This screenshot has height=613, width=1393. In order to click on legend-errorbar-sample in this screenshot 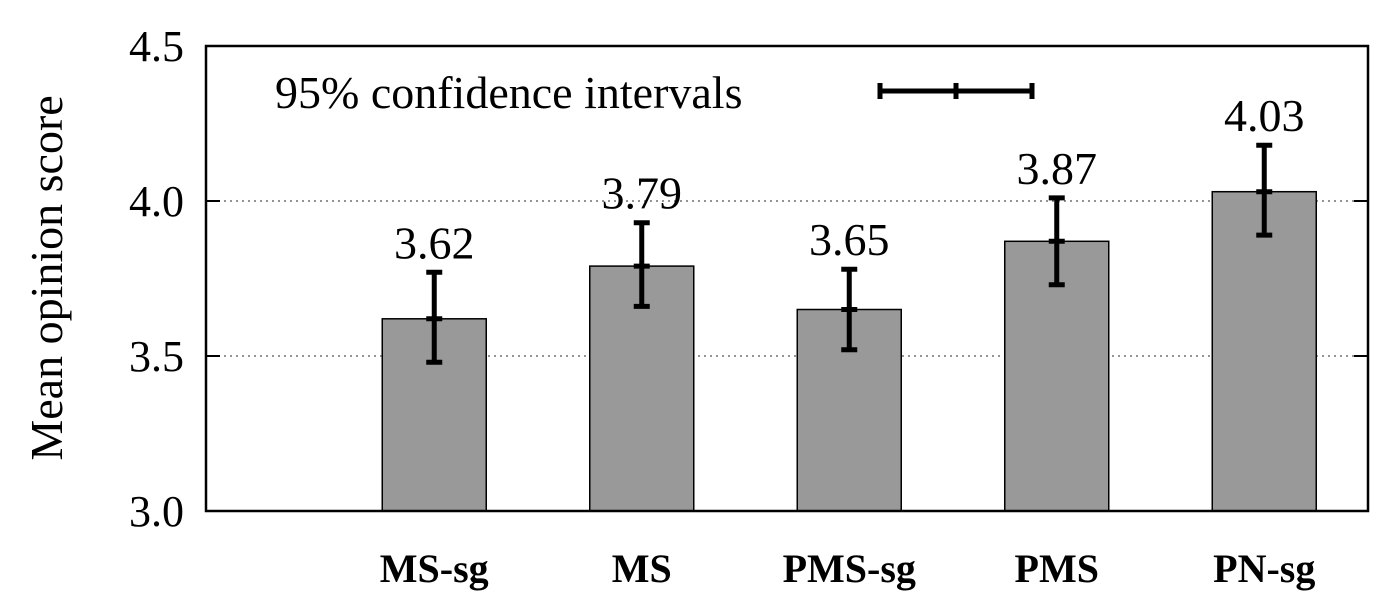, I will do `click(956, 91)`.